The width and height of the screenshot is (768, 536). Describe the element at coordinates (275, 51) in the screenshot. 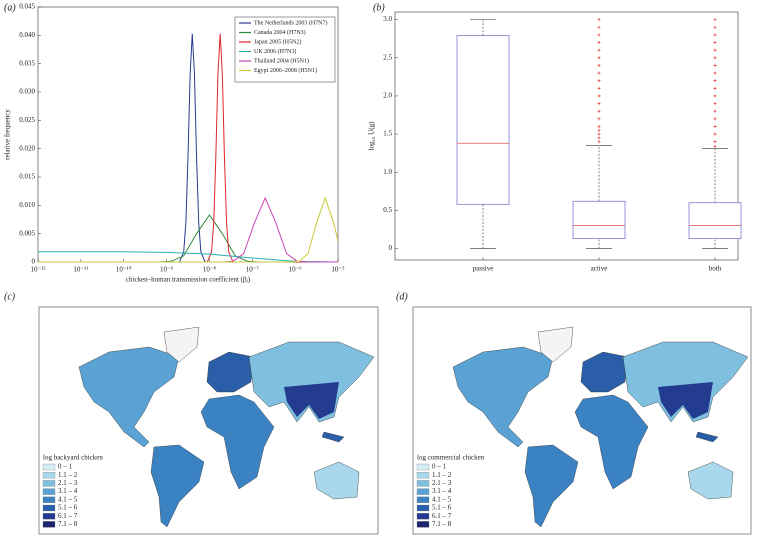

I see `legend-label: UK 2006 (H7N3)` at that location.